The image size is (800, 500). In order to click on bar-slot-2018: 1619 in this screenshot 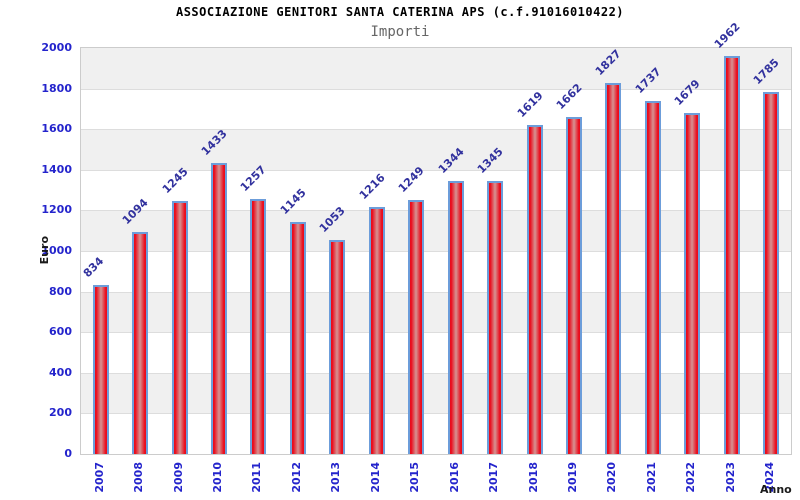, I will do `click(534, 251)`.